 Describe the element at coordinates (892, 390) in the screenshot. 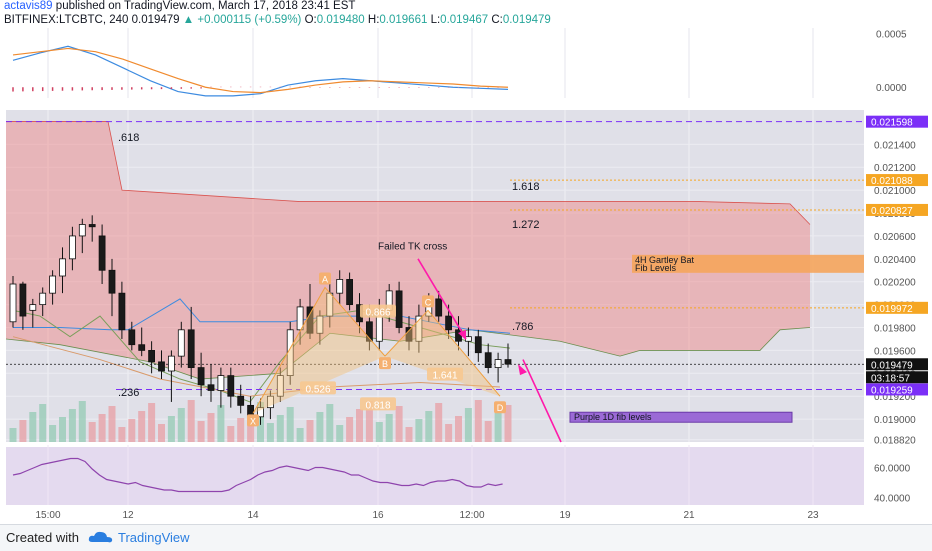

I see `price-tag-label: 0.019259` at that location.